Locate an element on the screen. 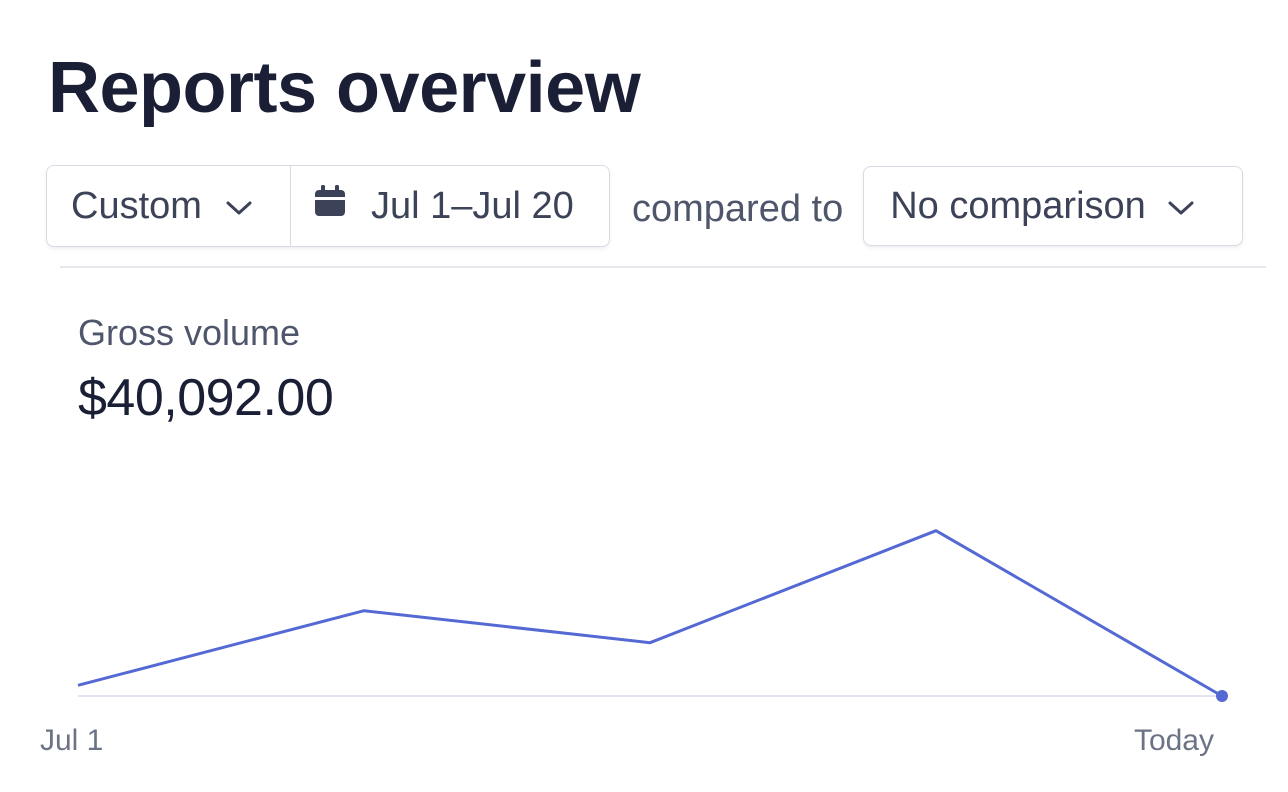 The image size is (1288, 792). date-range-picker: Custom Jul 1–Jul 20 is located at coordinates (328, 206).